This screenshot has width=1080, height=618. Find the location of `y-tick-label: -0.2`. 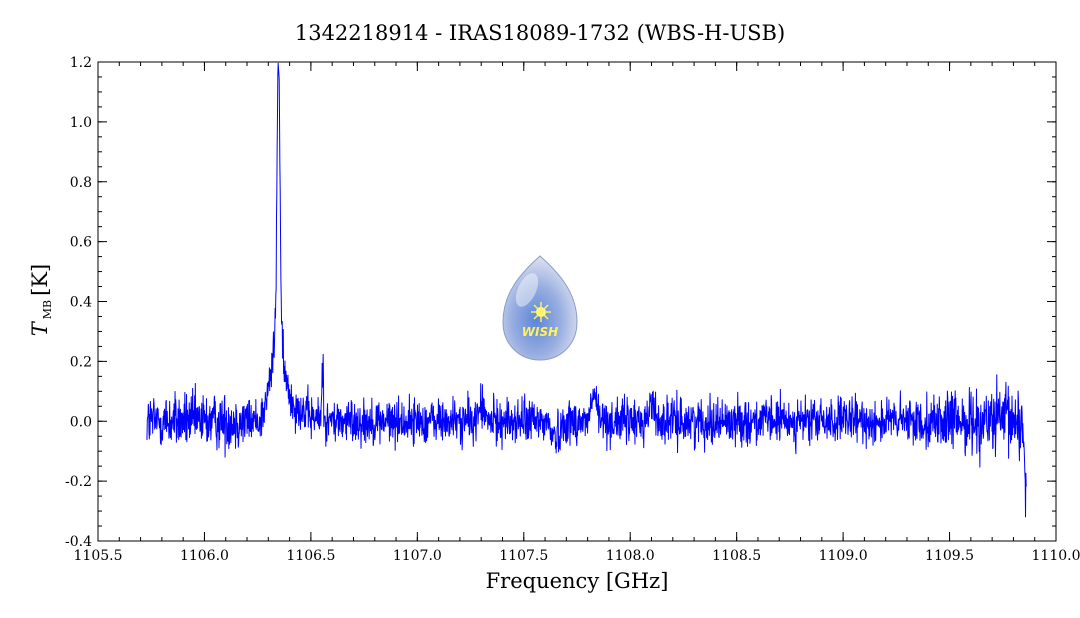

y-tick-label: -0.2 is located at coordinates (78, 482).